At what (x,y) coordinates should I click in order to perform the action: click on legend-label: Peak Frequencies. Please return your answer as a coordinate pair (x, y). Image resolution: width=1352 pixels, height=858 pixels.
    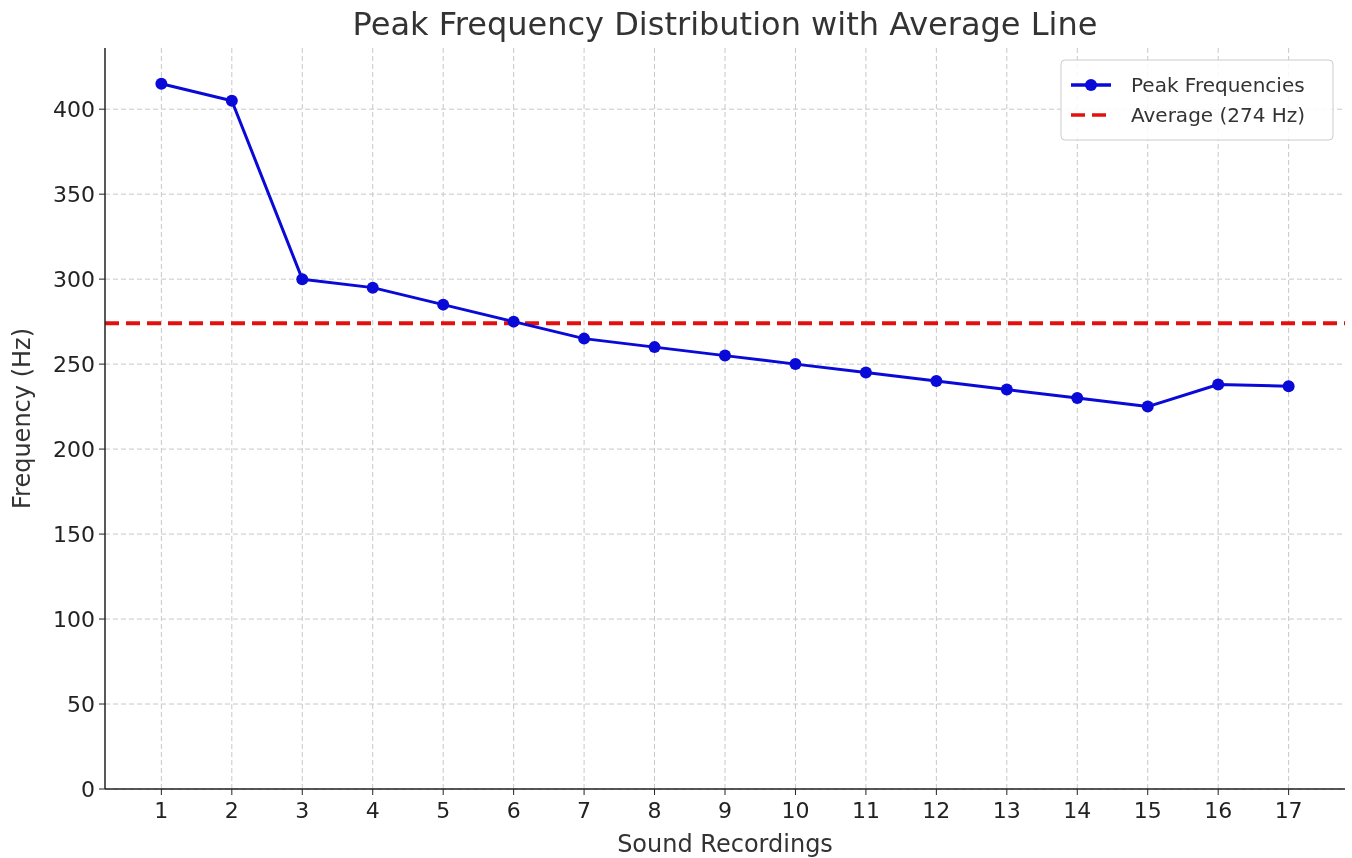
    Looking at the image, I should click on (1218, 85).